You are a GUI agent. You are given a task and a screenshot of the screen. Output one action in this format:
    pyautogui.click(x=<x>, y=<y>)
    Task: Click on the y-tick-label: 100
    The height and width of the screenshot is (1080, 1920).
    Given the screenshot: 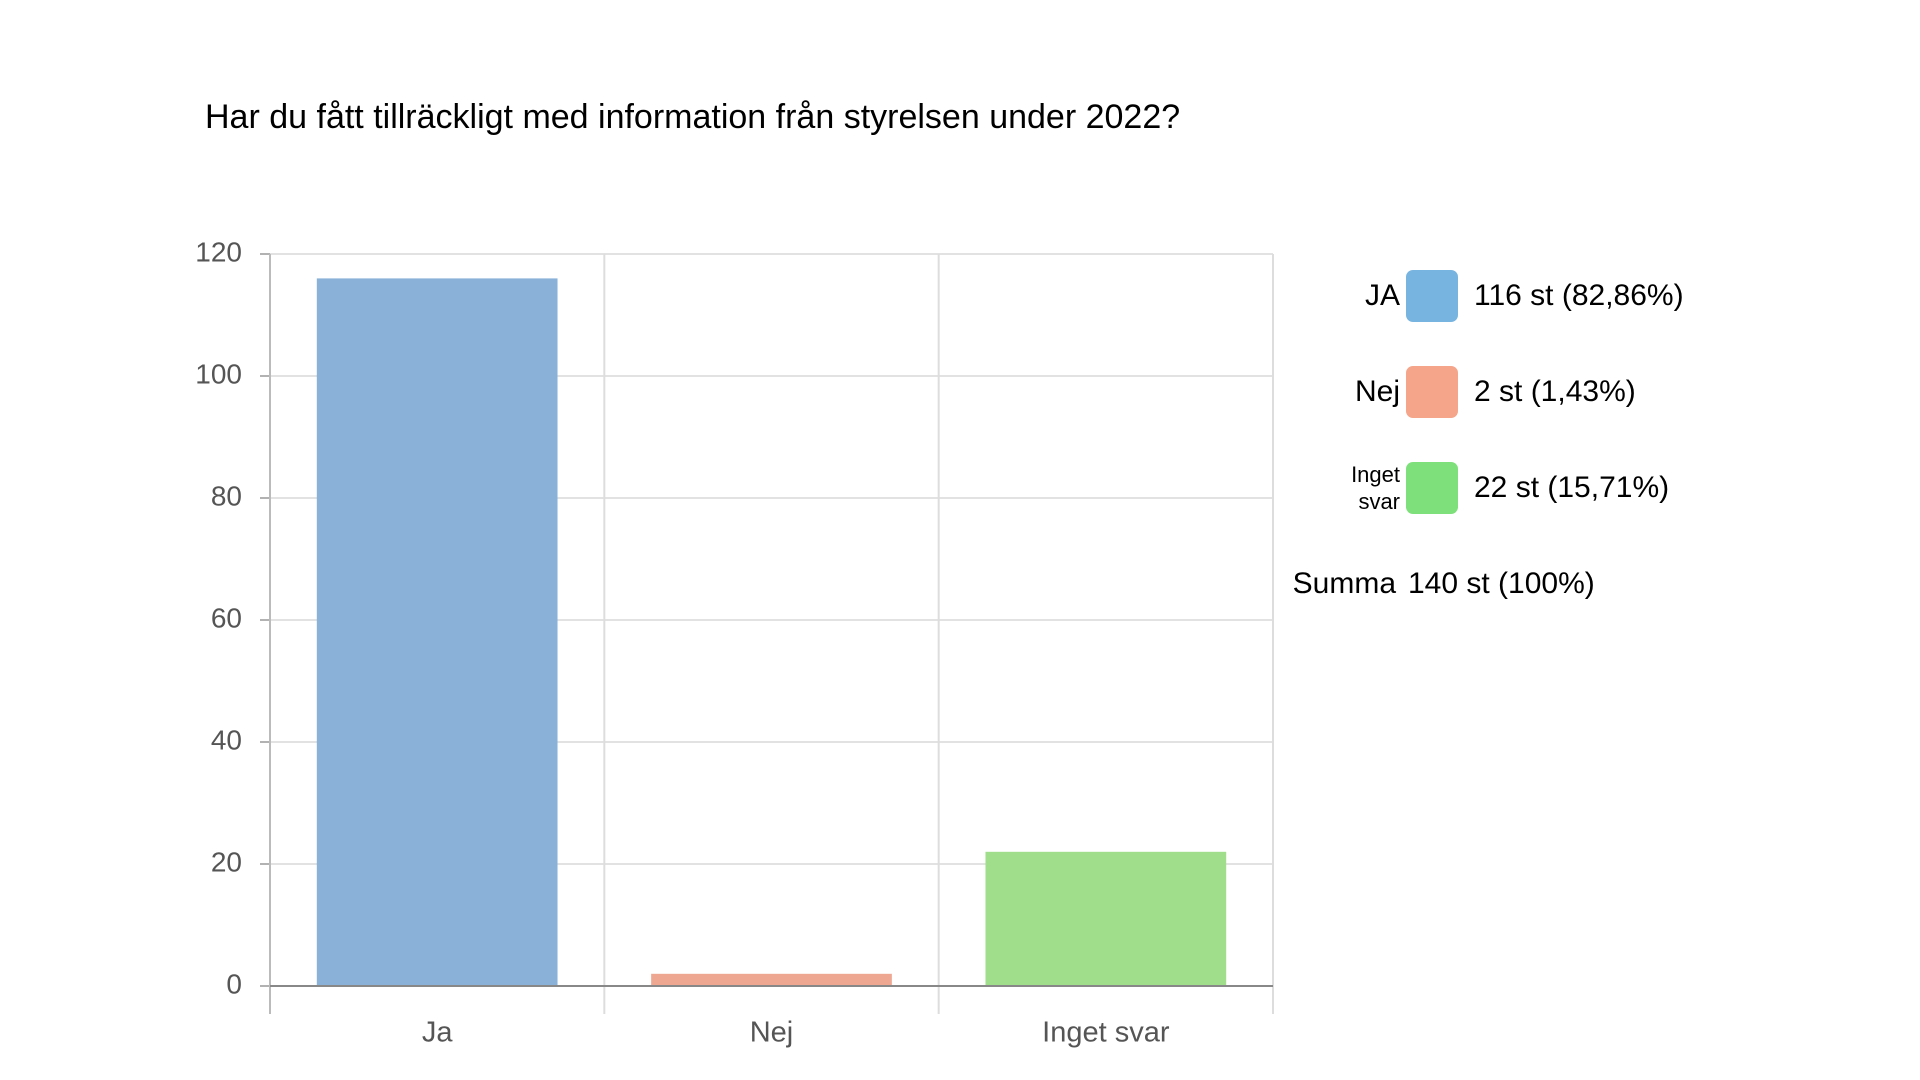 What is the action you would take?
    pyautogui.click(x=218, y=373)
    